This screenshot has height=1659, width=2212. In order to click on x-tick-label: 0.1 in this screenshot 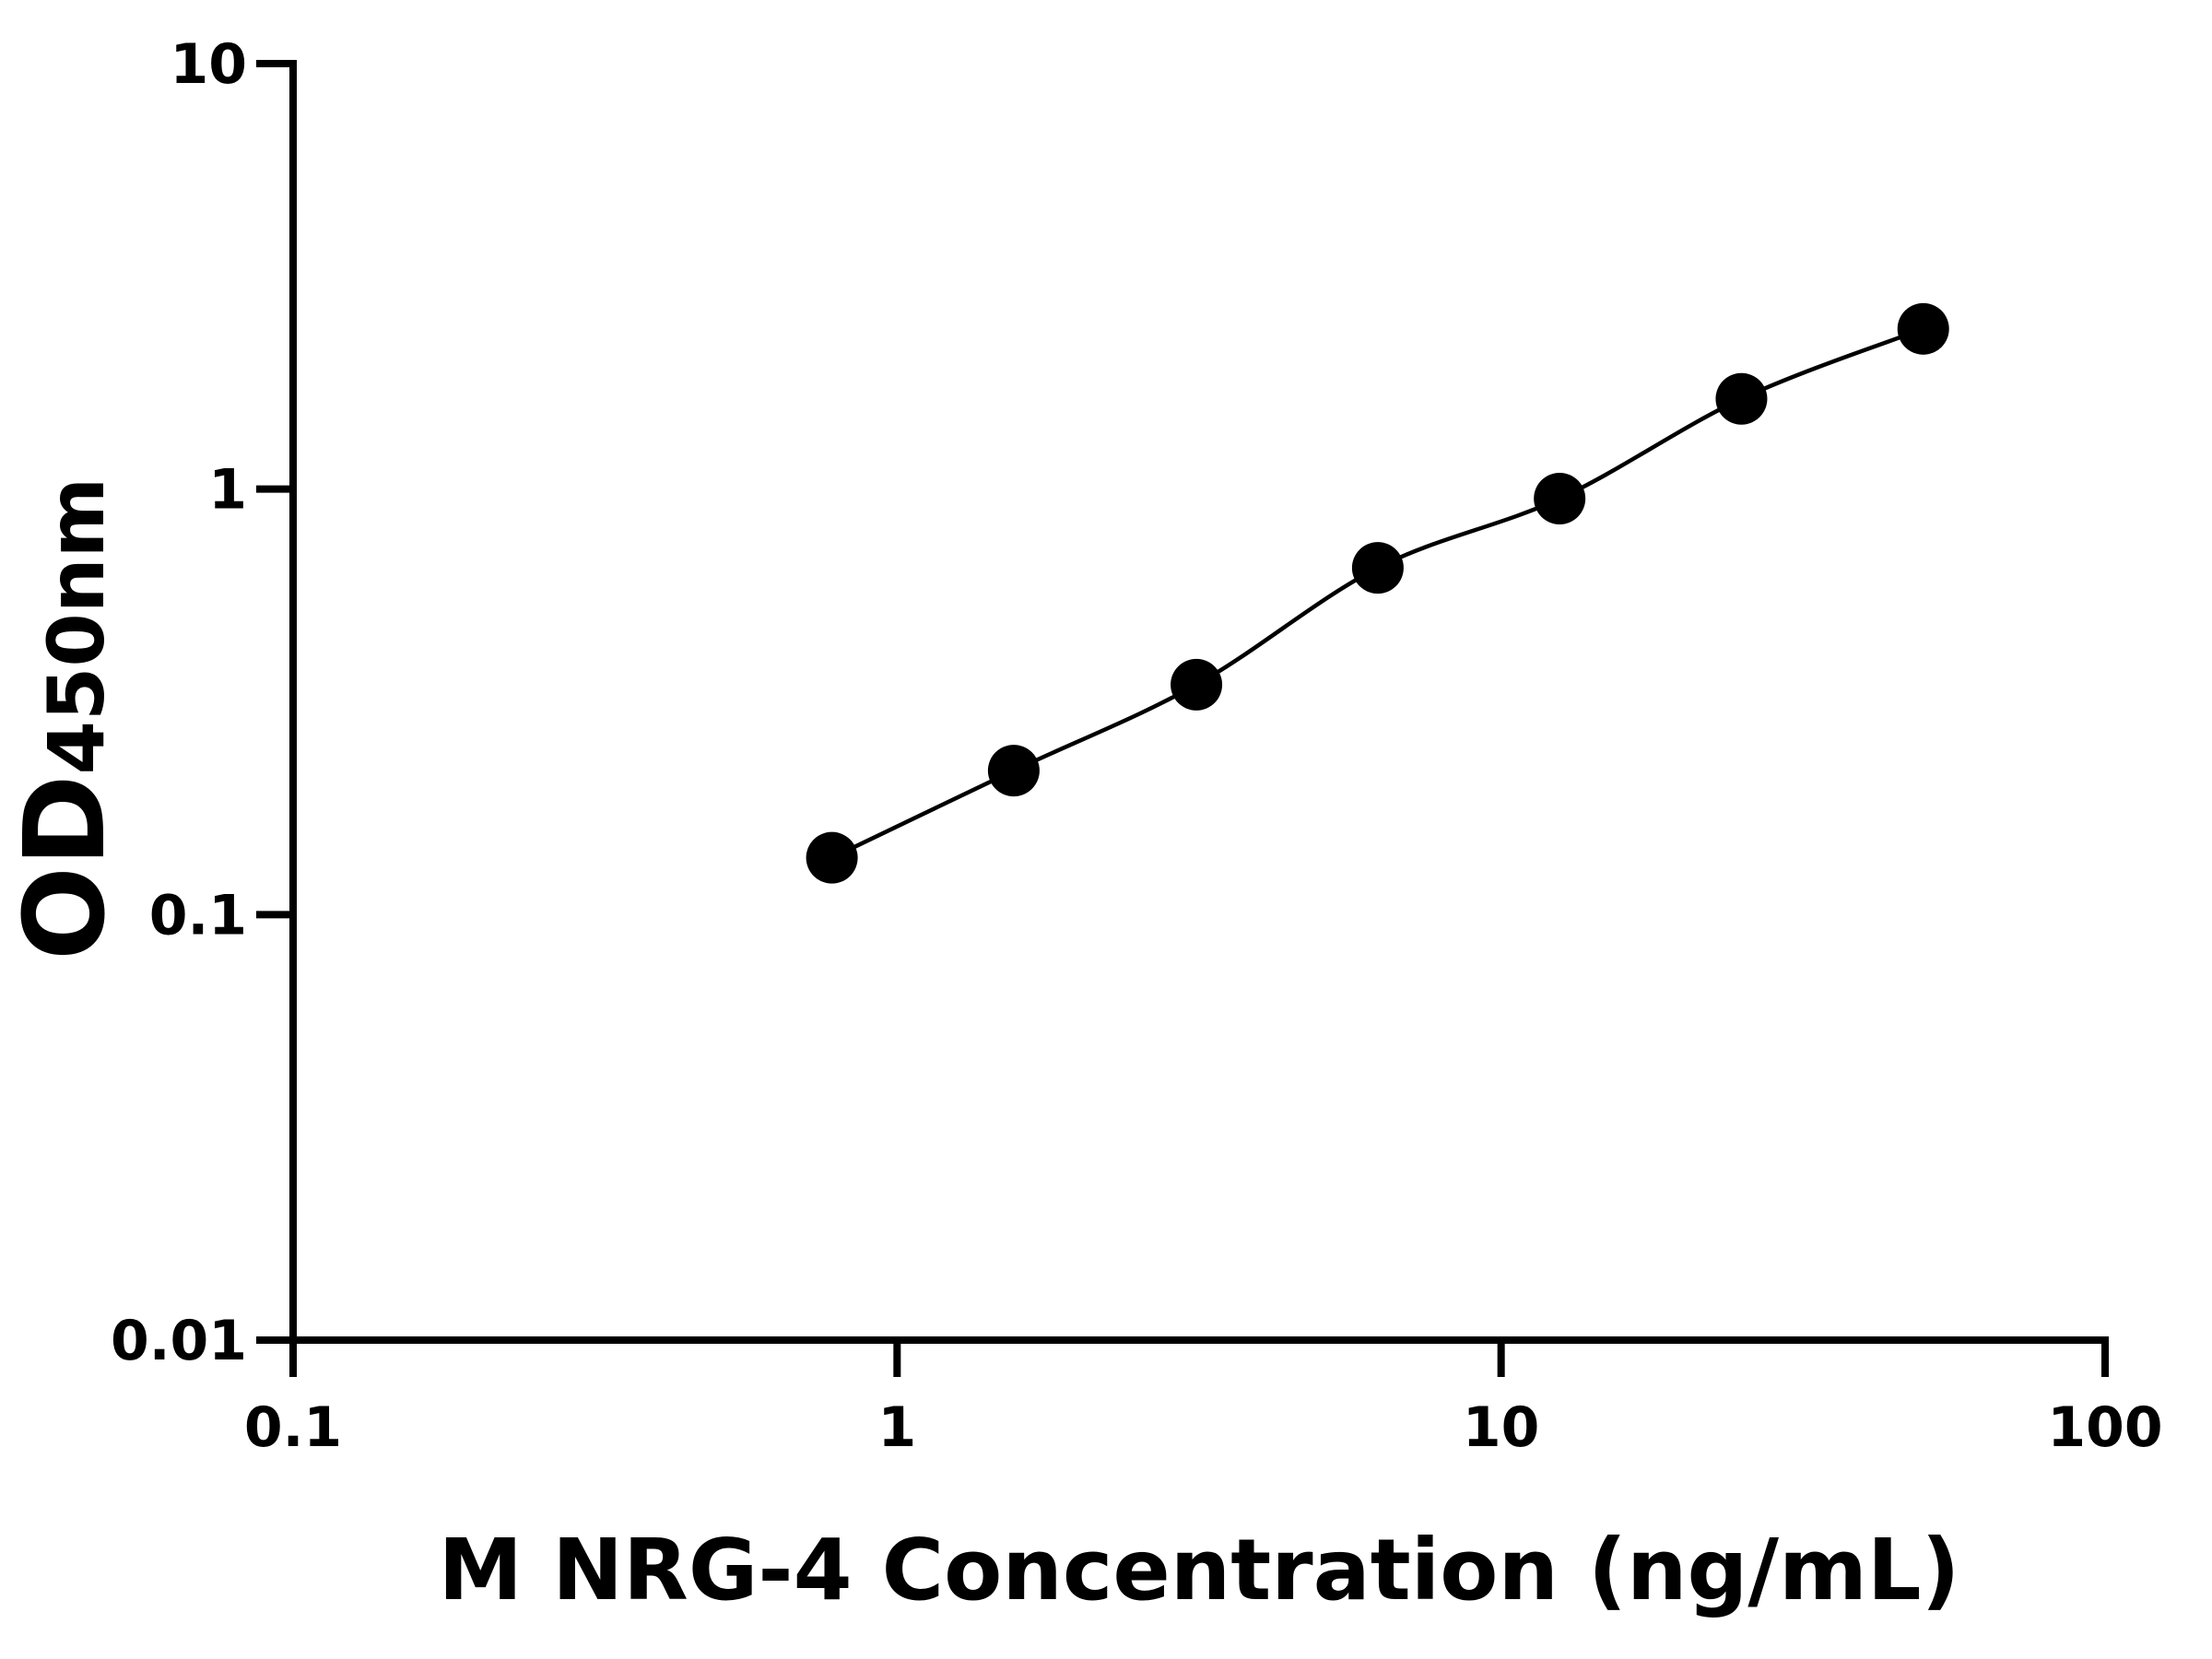, I will do `click(293, 1427)`.